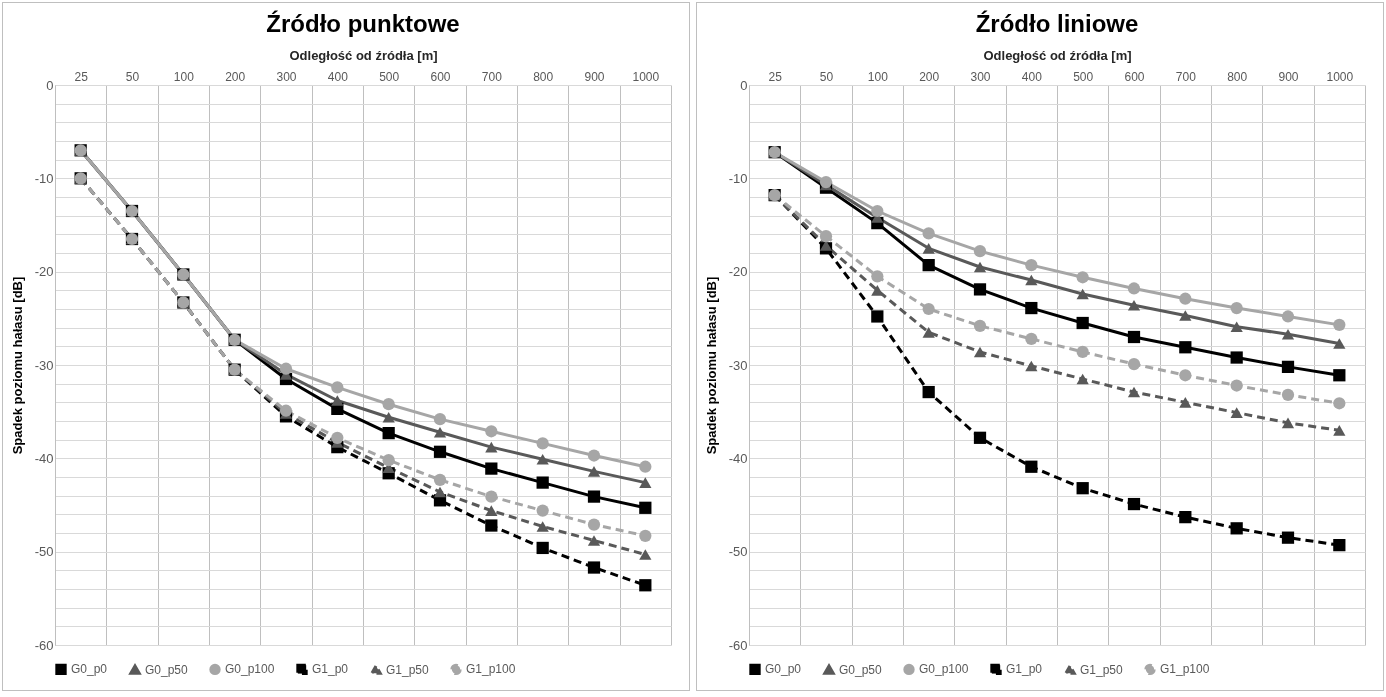 This screenshot has height=697, width=1386. What do you see at coordinates (738, 272) in the screenshot?
I see `y-tick-label: -20` at bounding box center [738, 272].